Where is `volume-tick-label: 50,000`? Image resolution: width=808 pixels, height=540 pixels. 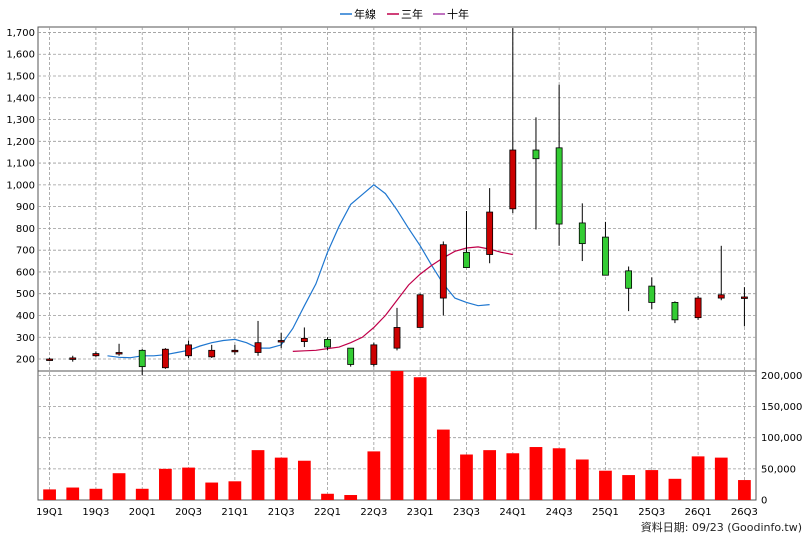 volume-tick-label: 50,000 is located at coordinates (778, 469).